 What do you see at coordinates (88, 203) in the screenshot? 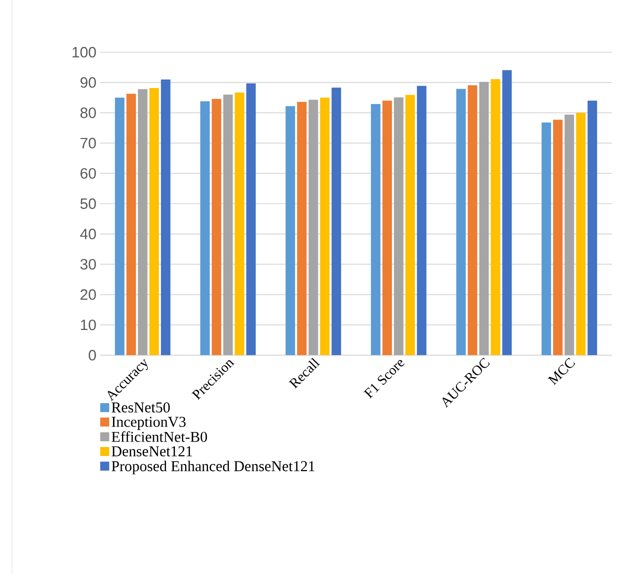
I see `y-tick-label: 50` at bounding box center [88, 203].